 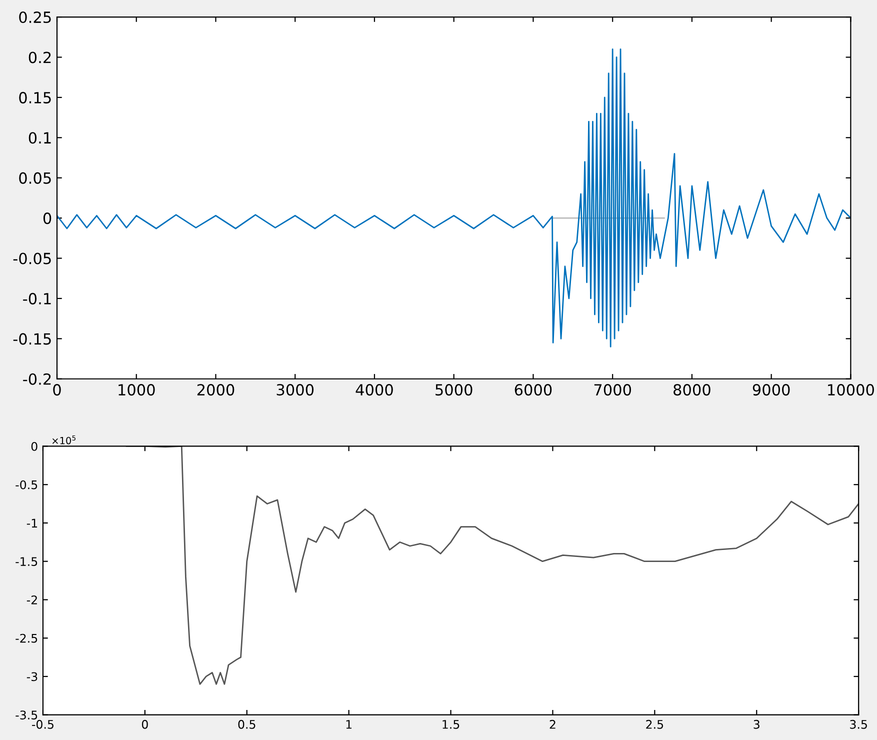 I want to click on x-tick-label: 7000, so click(x=613, y=390).